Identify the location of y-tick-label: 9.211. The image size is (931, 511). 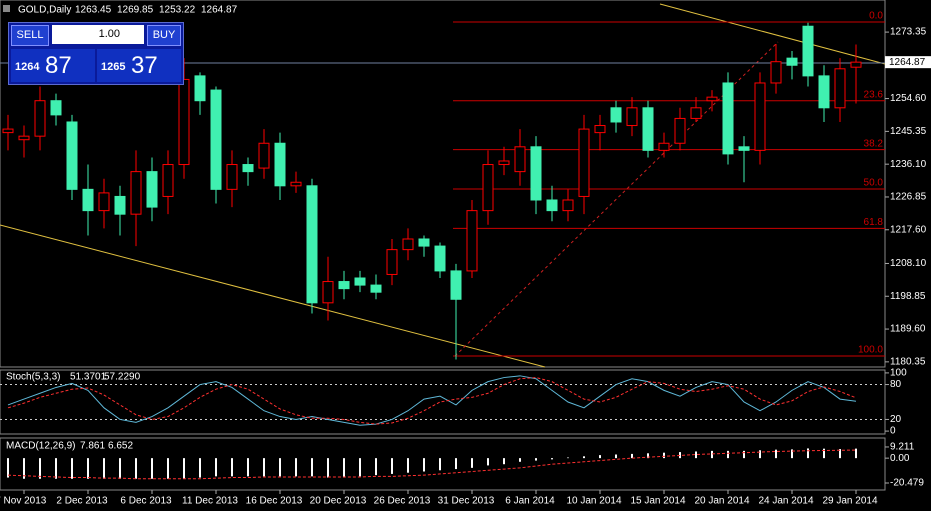
(902, 447).